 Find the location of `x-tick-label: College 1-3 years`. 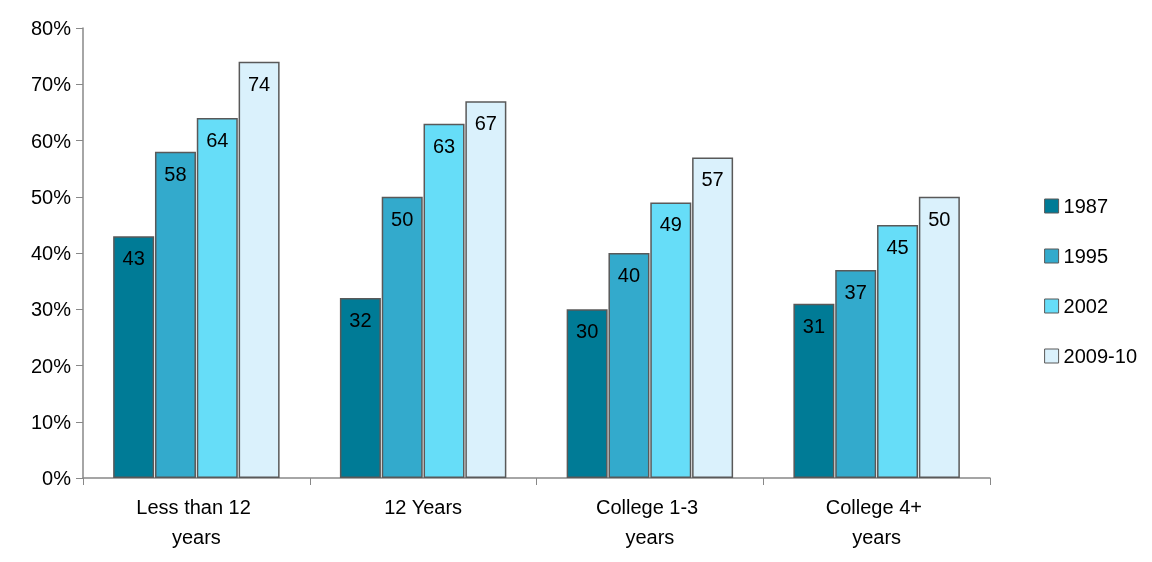

x-tick-label: College 1-3 years is located at coordinates (649, 522).